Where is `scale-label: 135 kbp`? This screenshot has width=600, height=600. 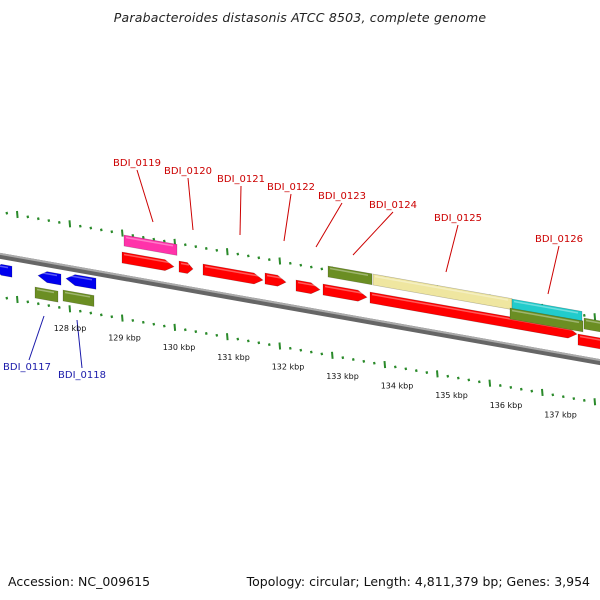 scale-label: 135 kbp is located at coordinates (451, 395).